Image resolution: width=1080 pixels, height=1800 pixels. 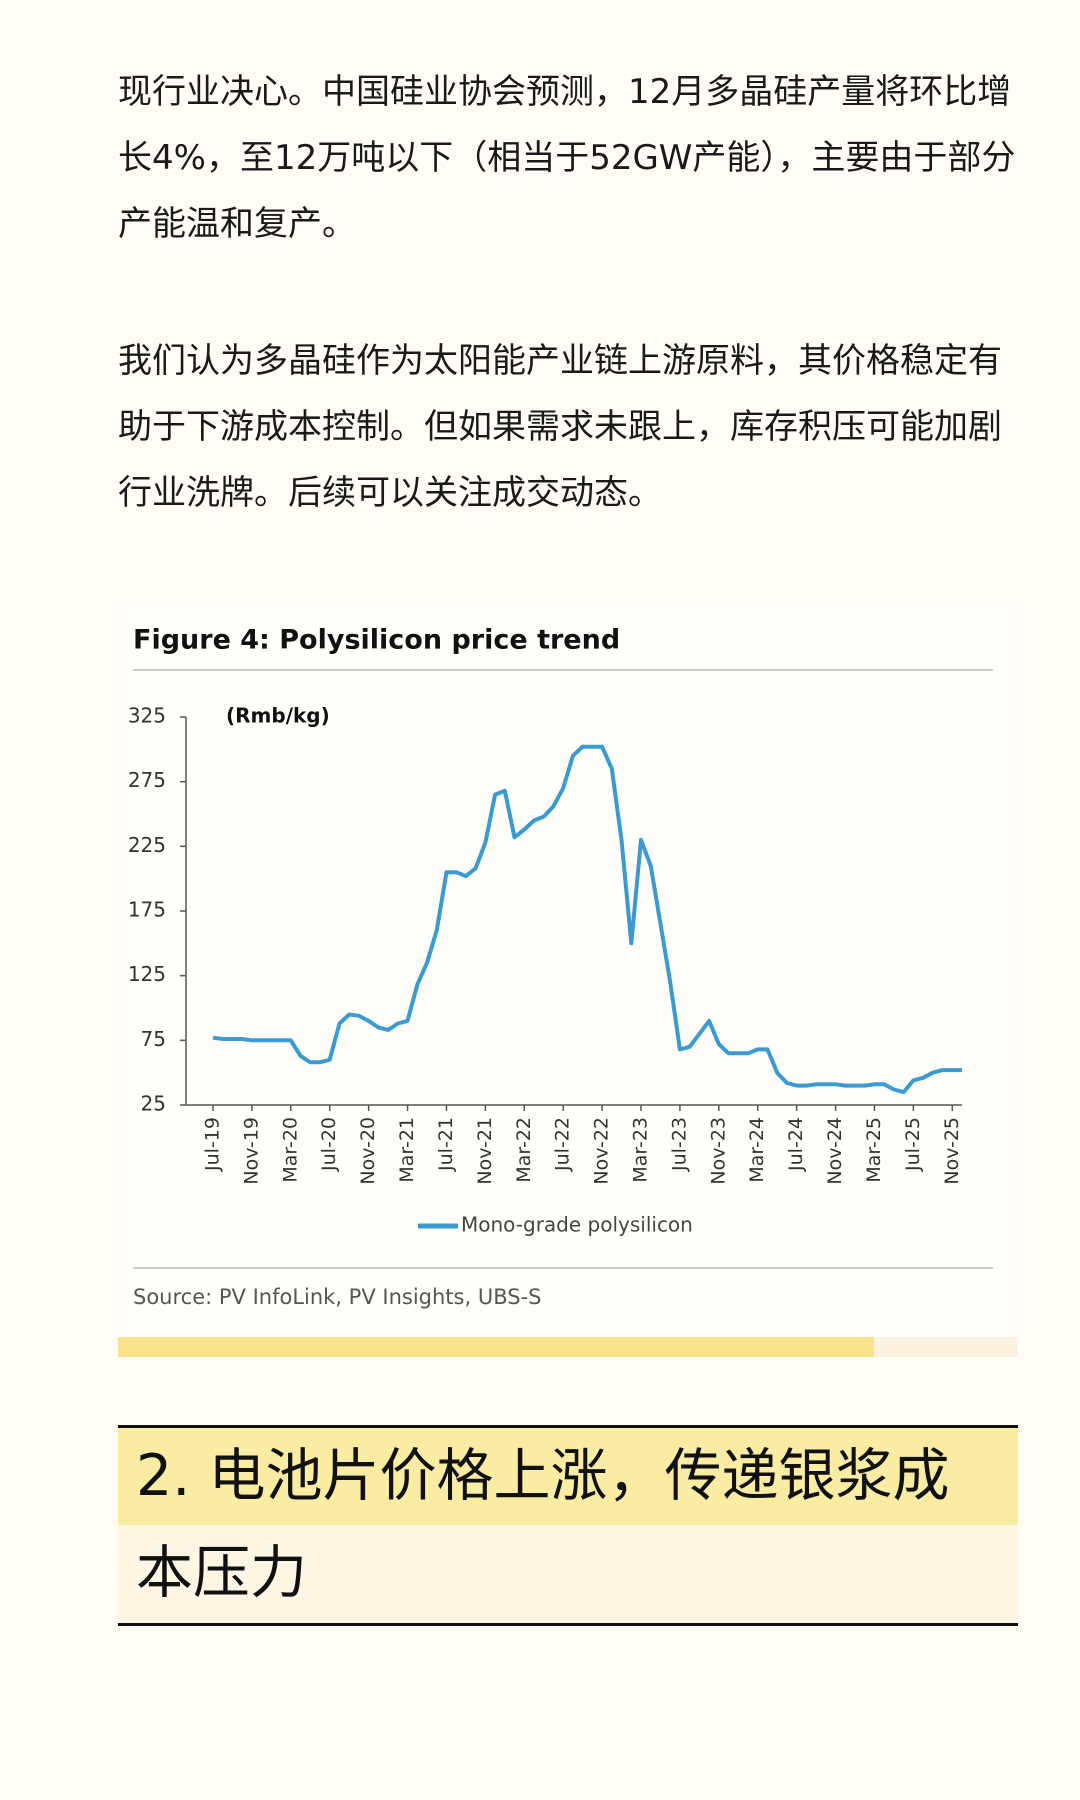 What do you see at coordinates (329, 1144) in the screenshot?
I see `x-tick-label: Jul-20` at bounding box center [329, 1144].